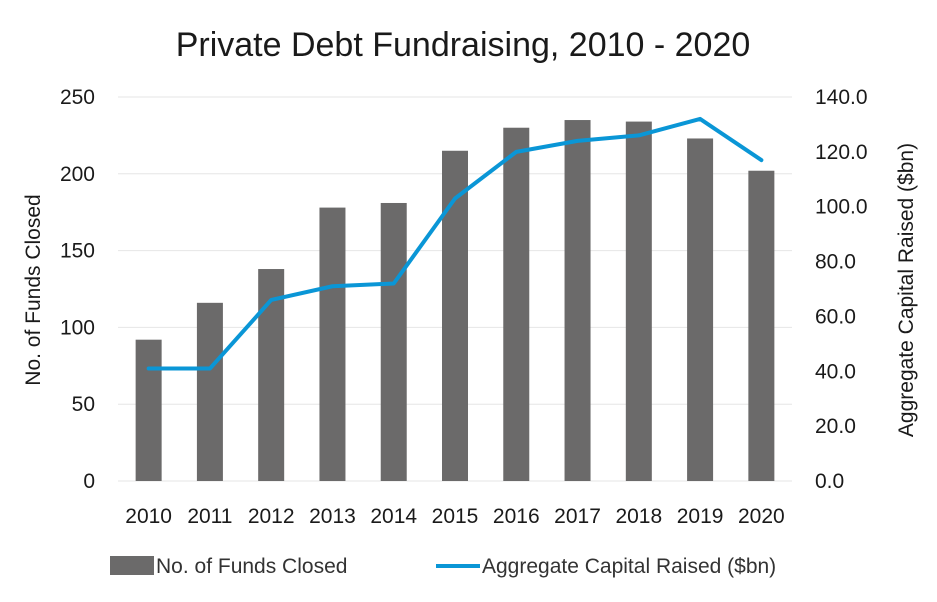 The image size is (937, 602). What do you see at coordinates (835, 262) in the screenshot?
I see `right-tick-label: 80.0` at bounding box center [835, 262].